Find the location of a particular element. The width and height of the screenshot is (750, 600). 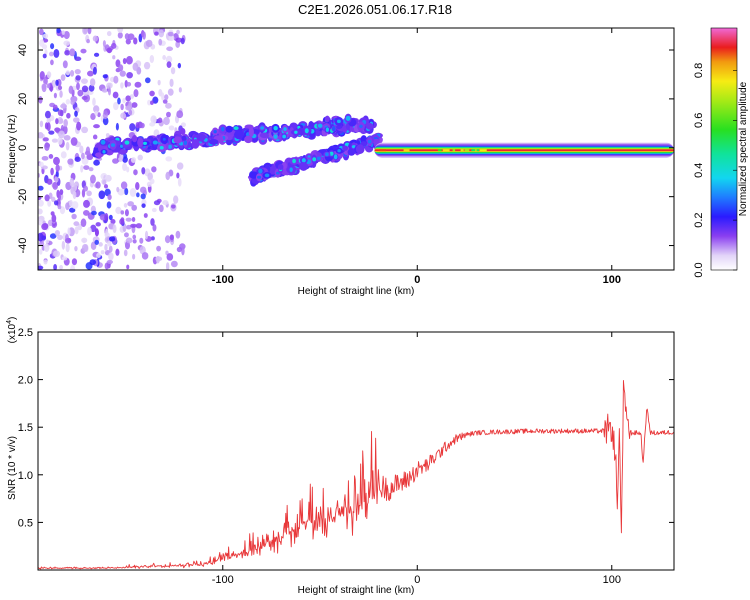

bottom-x-tick-label: 0 is located at coordinates (417, 580).